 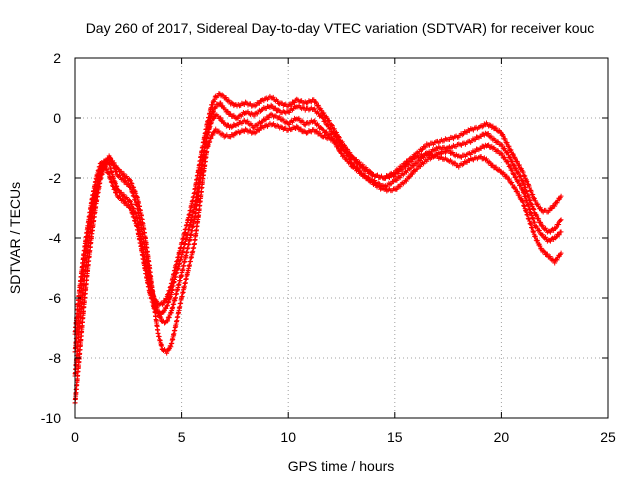 I want to click on x-tick-label: 10, so click(x=288, y=437).